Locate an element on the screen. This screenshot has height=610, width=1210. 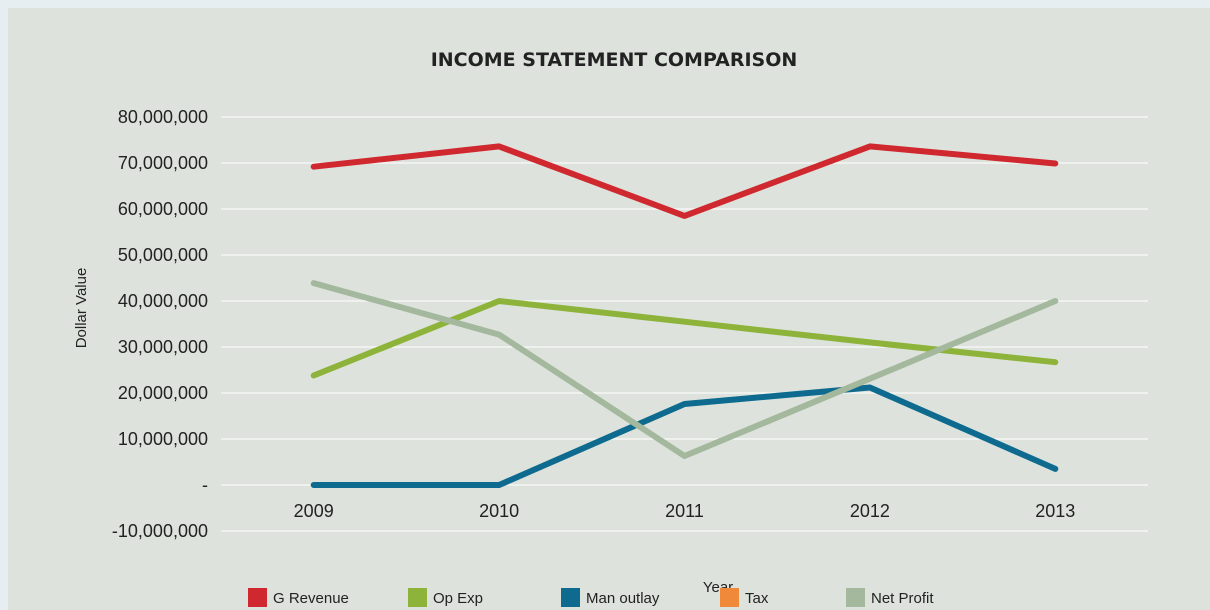
legend-item: Op Exp is located at coordinates (445, 597).